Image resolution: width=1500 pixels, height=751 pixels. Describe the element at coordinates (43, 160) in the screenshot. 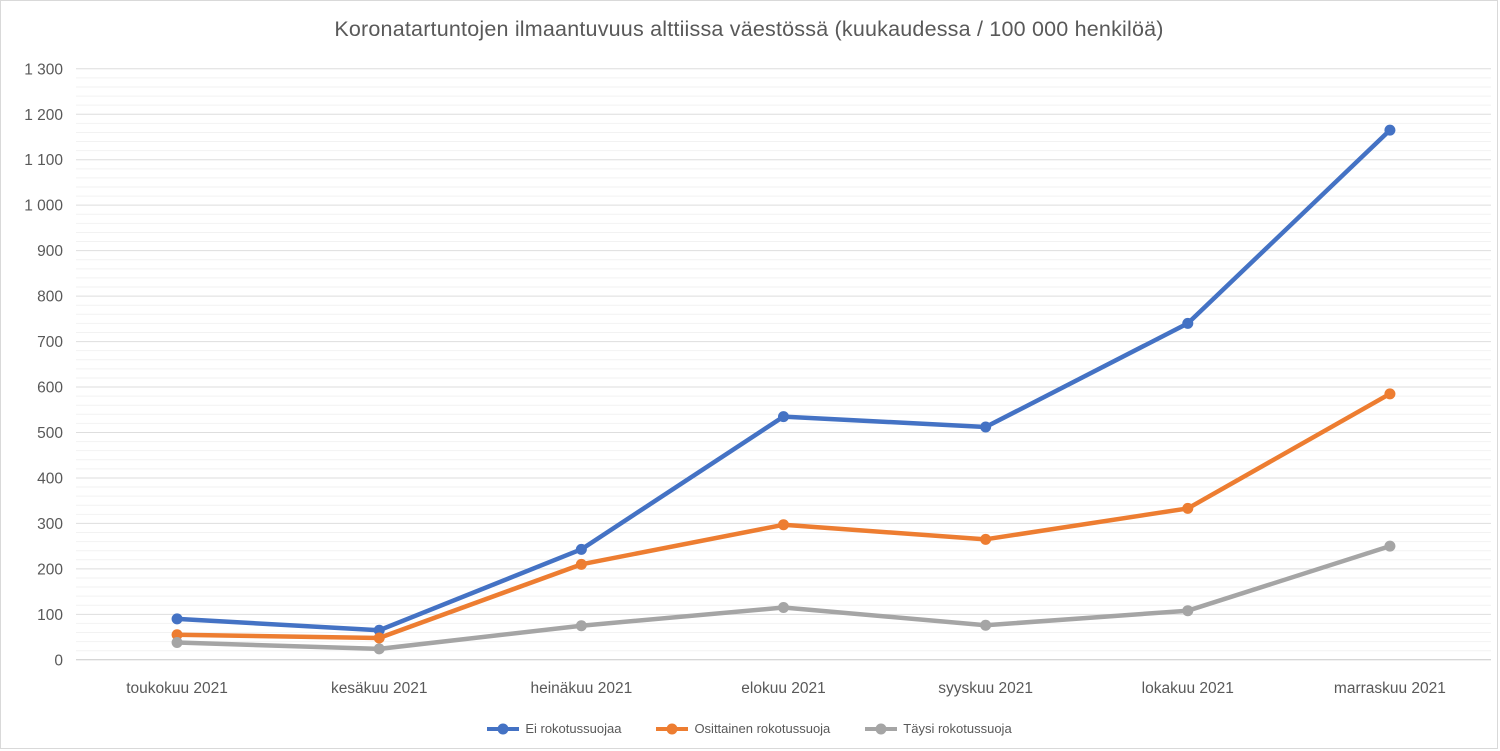

I see `y-axis-tick-label: 1 100` at that location.